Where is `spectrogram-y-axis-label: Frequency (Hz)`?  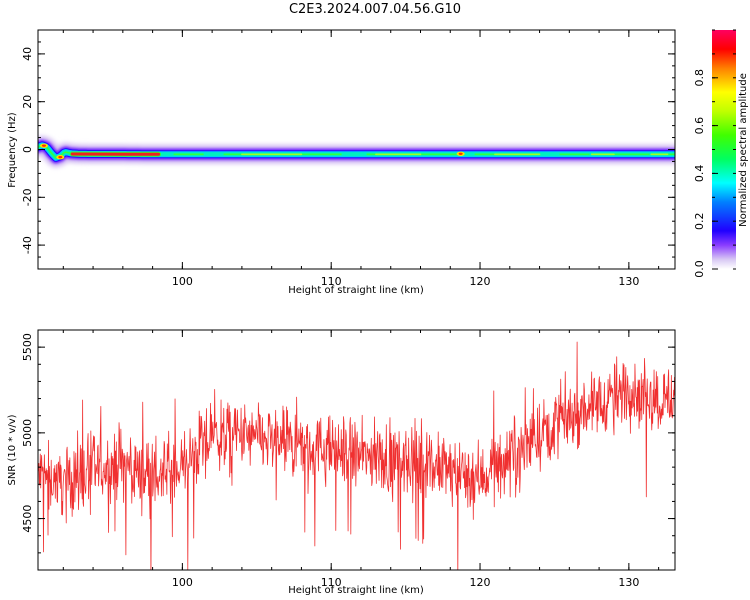
spectrogram-y-axis-label: Frequency (Hz) is located at coordinates (12, 150).